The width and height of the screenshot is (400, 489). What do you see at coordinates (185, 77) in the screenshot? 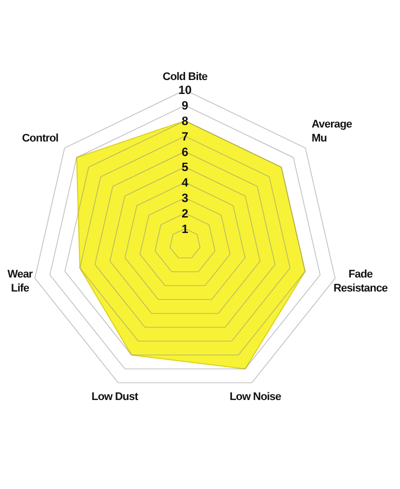
I see `spoke-label: Cold Bite` at bounding box center [185, 77].